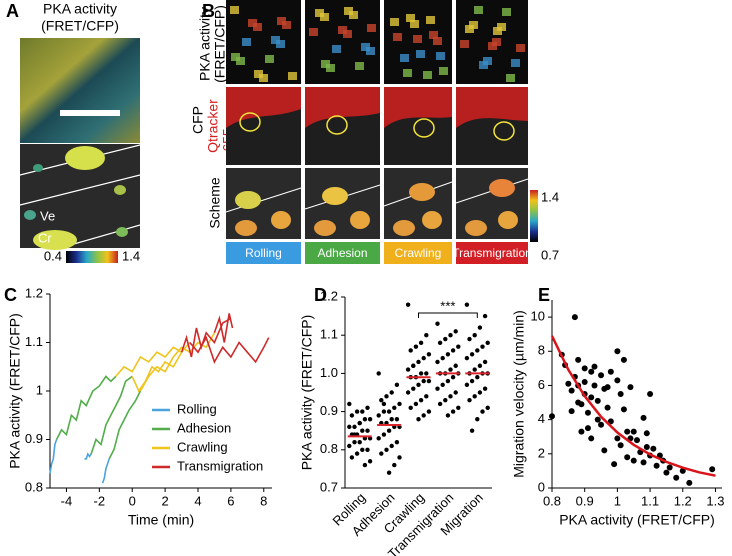 This screenshot has width=732, height=556. What do you see at coordinates (80, 9) in the screenshot?
I see `panel-title: PKA activity` at bounding box center [80, 9].